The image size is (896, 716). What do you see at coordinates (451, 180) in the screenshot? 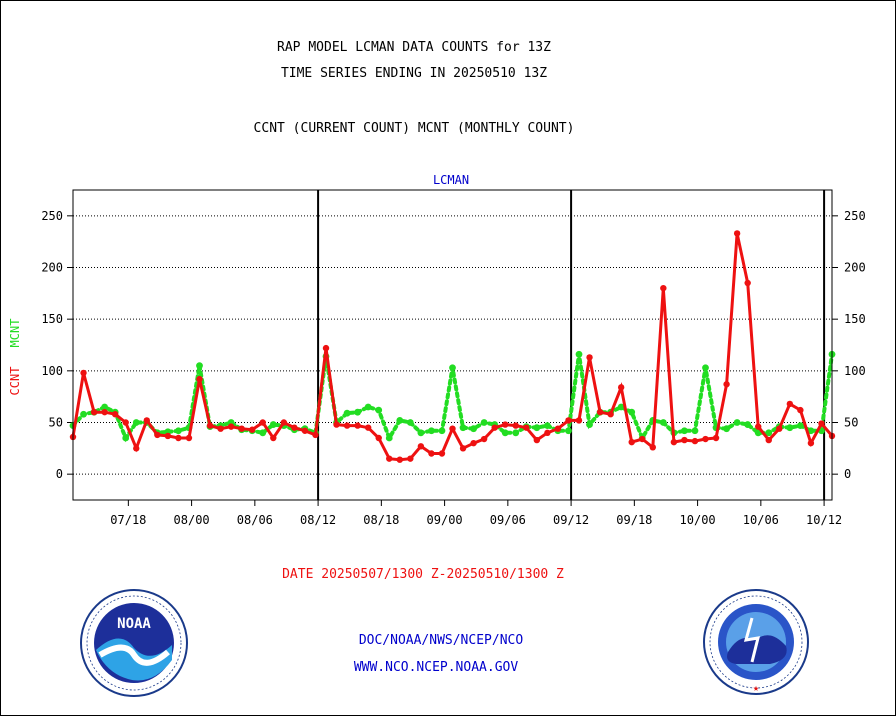
I see `plot-title: LCMAN` at bounding box center [451, 180].